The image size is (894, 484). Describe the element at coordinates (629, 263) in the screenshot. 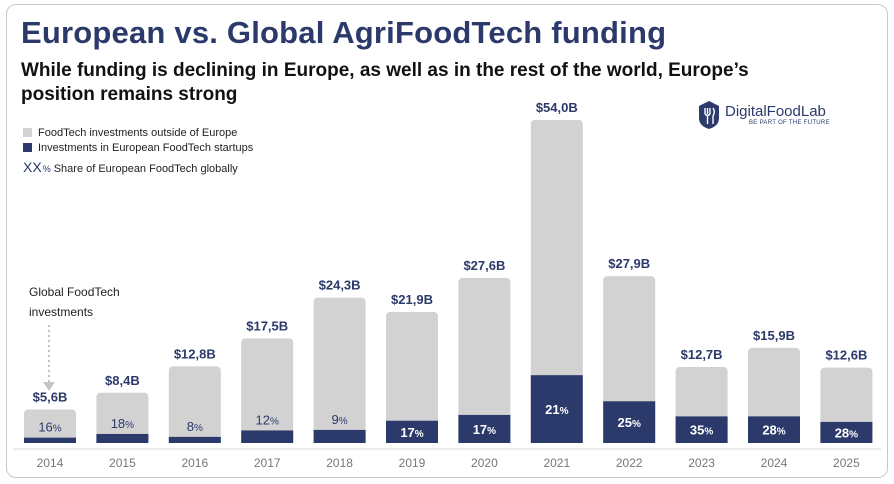

I see `total-label-2022: $27,9B` at that location.